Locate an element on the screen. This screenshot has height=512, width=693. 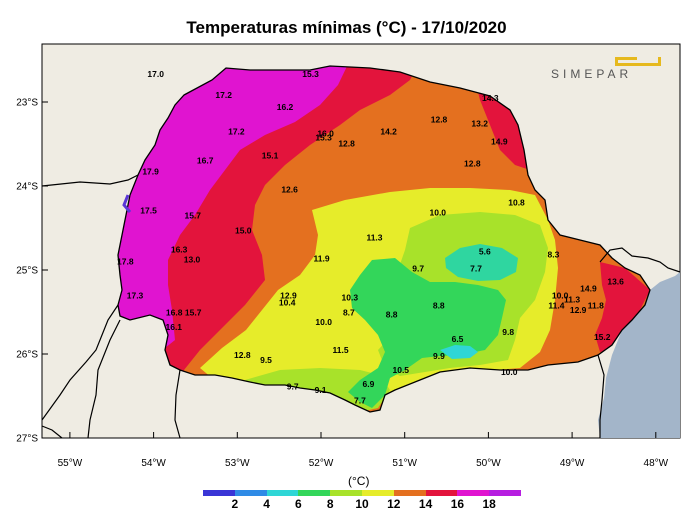
station-temperature: 10.3 is located at coordinates (350, 297).